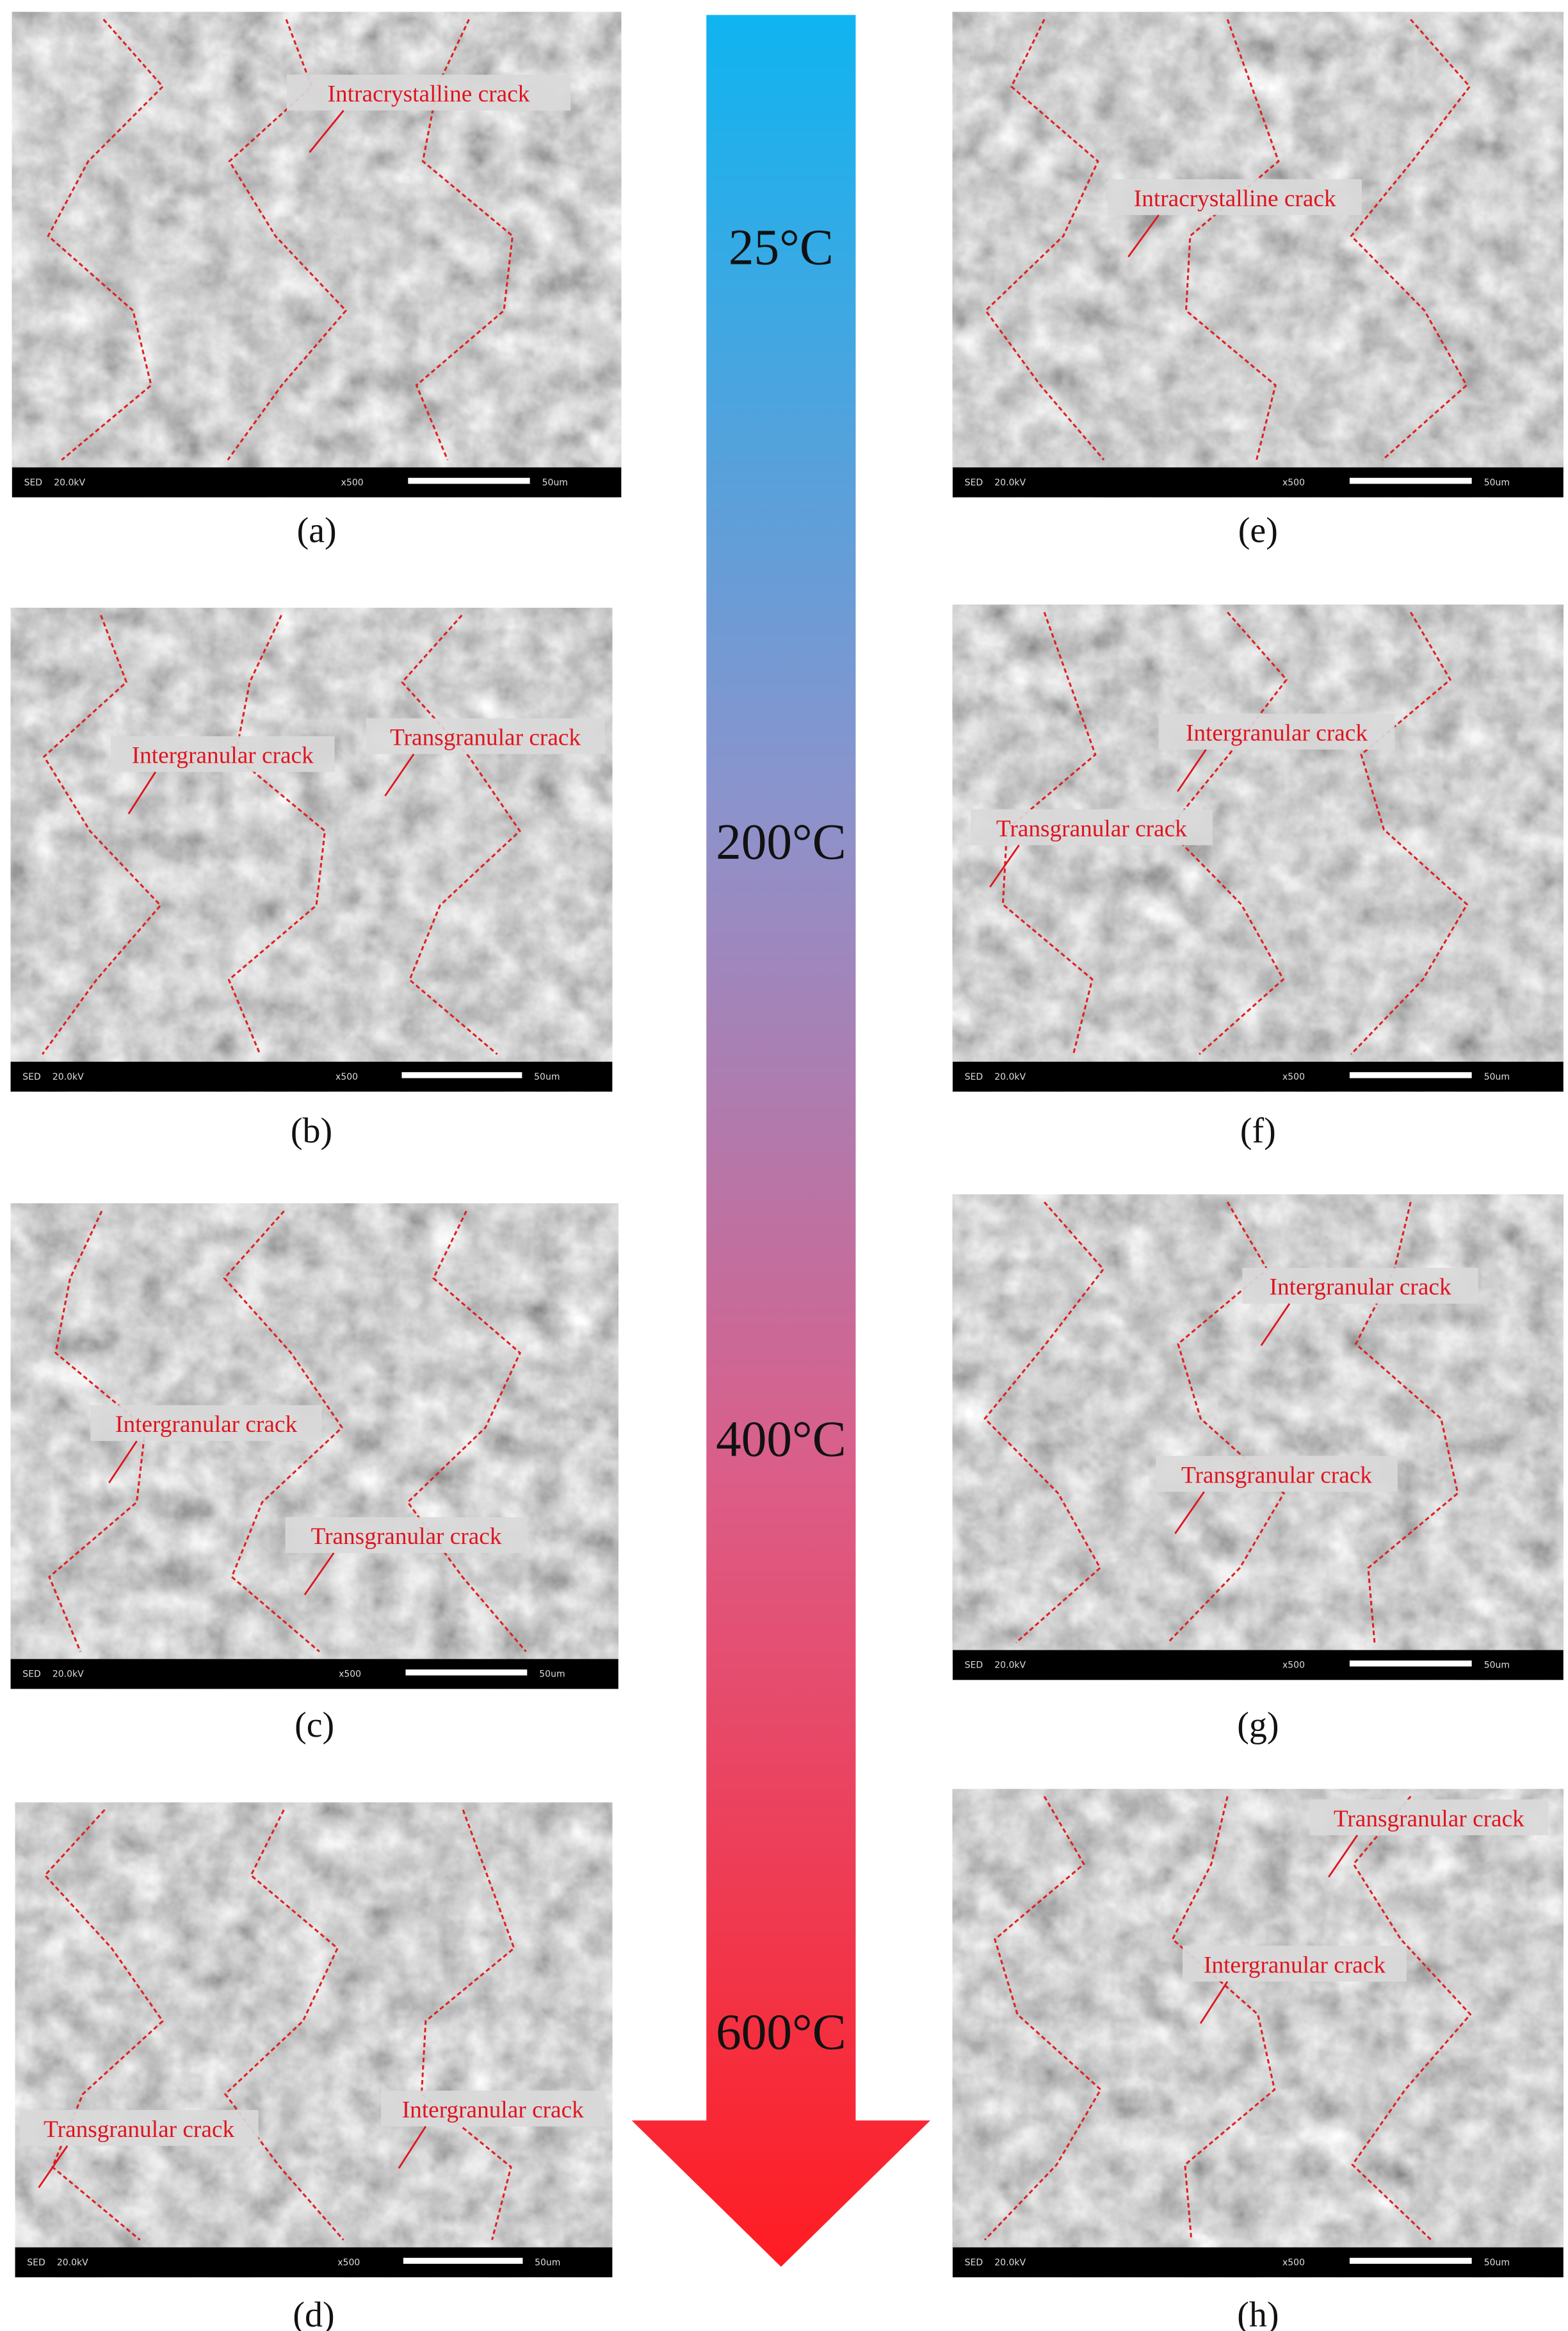  I want to click on sem-footer-bar, so click(314, 1674).